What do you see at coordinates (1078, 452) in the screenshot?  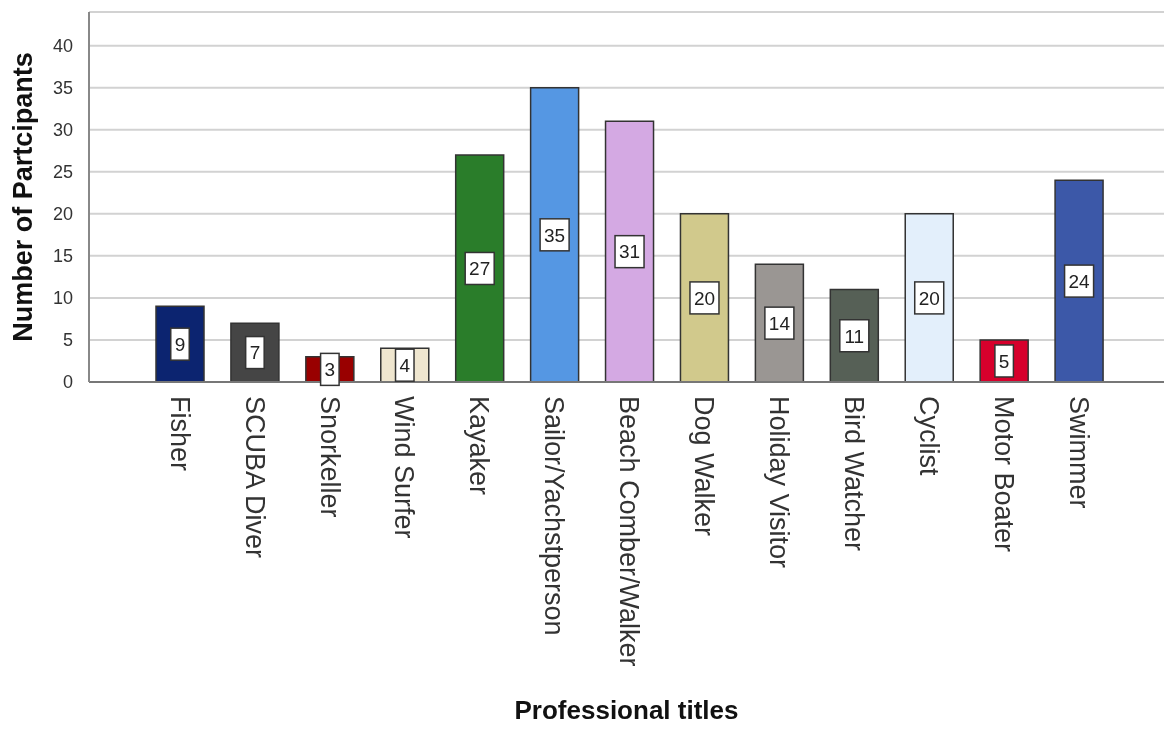 I see `x-tick-label: Swimmer` at bounding box center [1078, 452].